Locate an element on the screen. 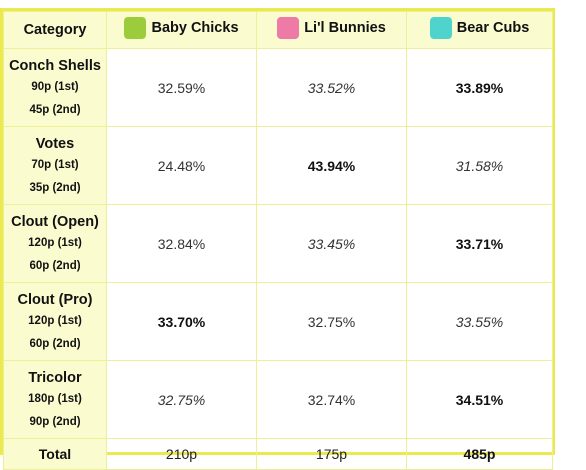  category-cell: Clout (Open) 120p (1st) 60p (2nd) is located at coordinates (55, 243).